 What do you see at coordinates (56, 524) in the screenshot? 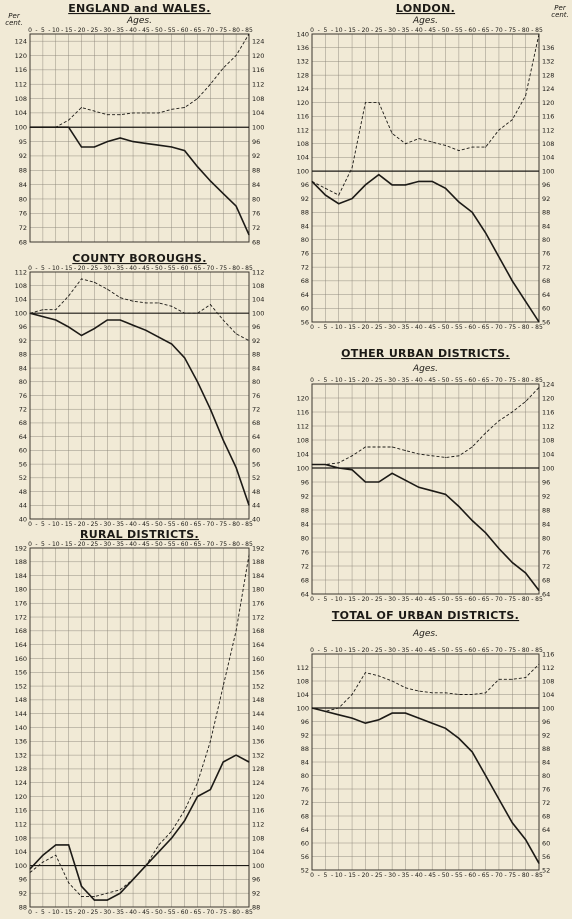
I see `age-tick: 10` at bounding box center [56, 524].